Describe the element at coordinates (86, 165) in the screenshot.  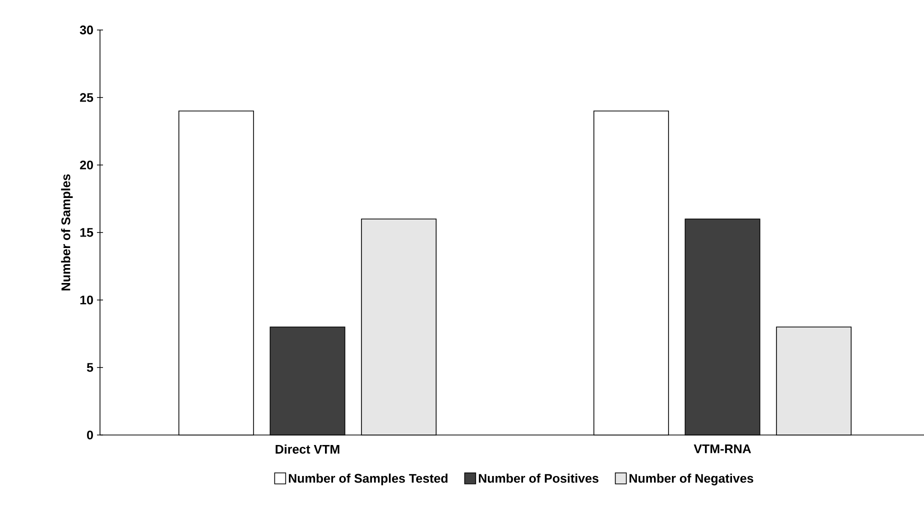
I see `y-tick-label: 20` at that location.